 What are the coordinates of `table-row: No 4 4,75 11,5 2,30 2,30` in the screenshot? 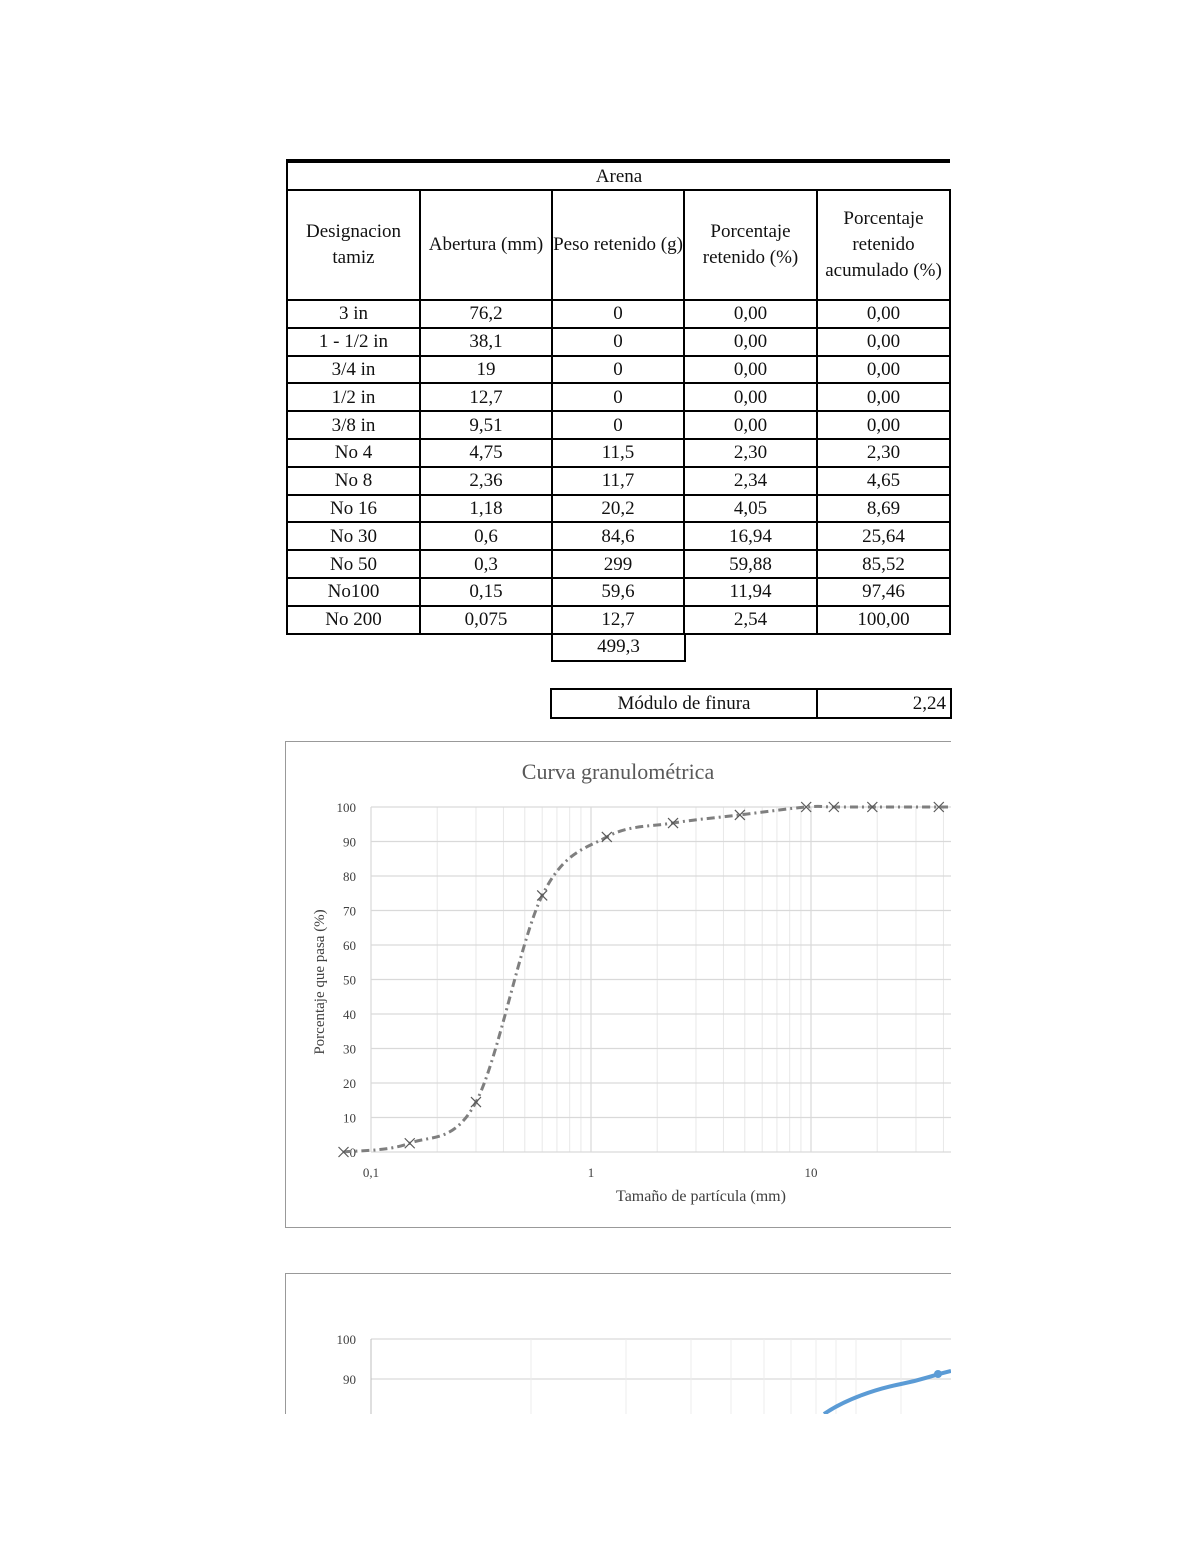 It's located at (618, 452).